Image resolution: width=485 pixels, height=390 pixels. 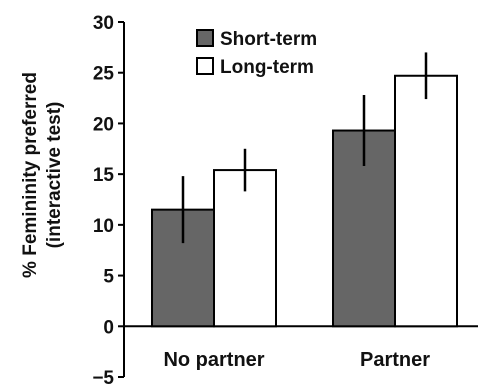 I want to click on y-tick-label: 5, so click(x=108, y=277).